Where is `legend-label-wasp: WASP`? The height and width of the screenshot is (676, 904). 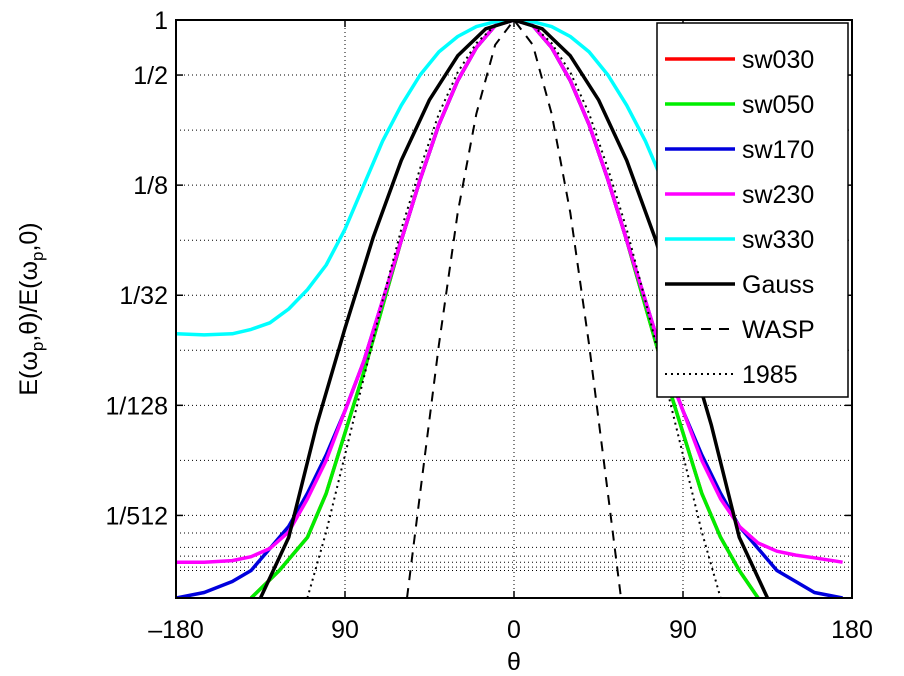 legend-label-wasp: WASP is located at coordinates (778, 330).